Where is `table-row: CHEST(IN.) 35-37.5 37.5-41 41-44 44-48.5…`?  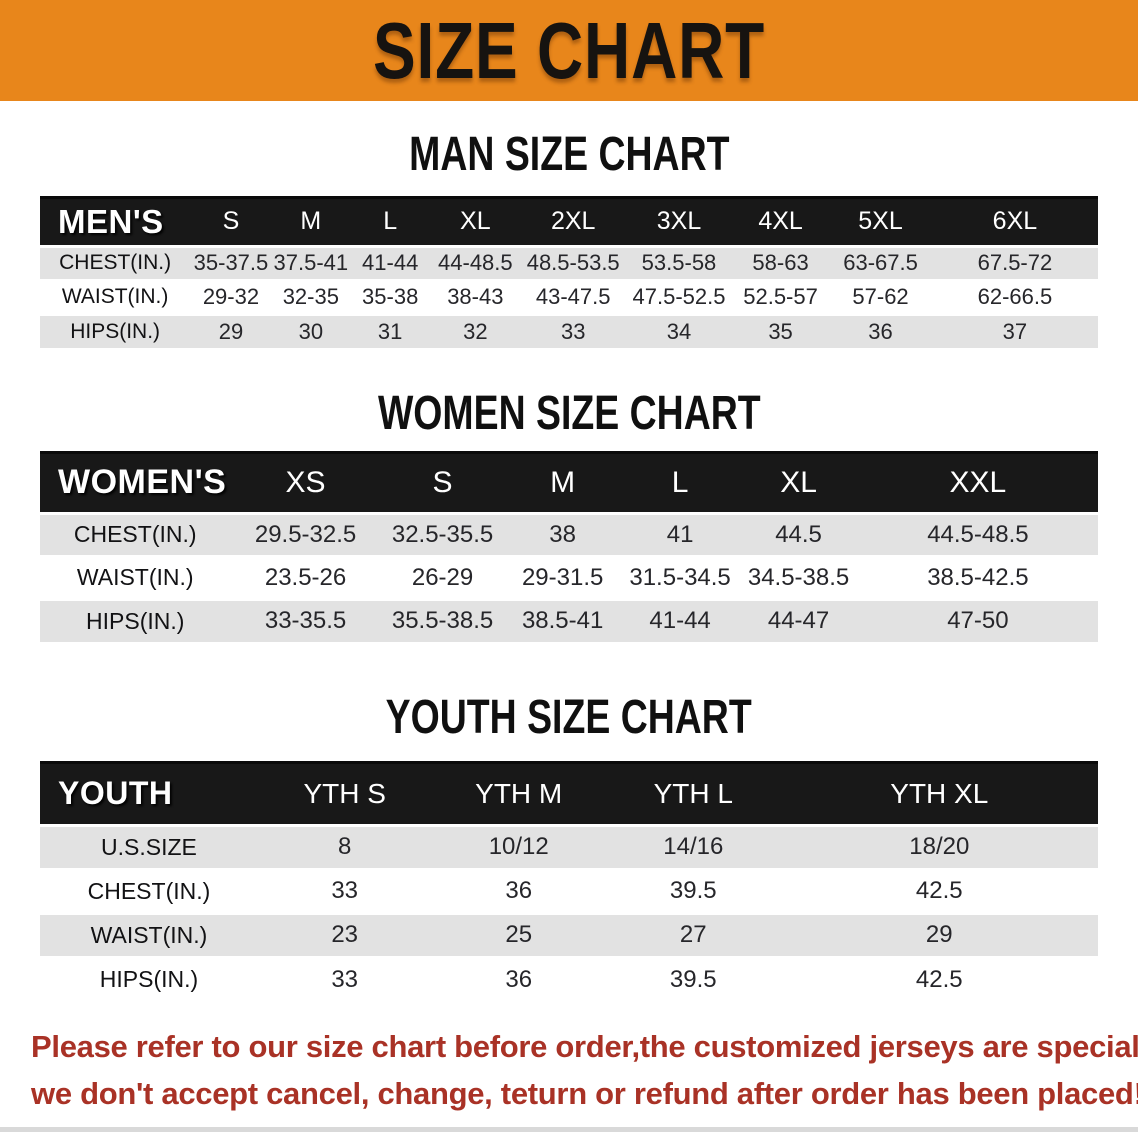 table-row: CHEST(IN.) 35-37.5 37.5-41 41-44 44-48.5… is located at coordinates (569, 263).